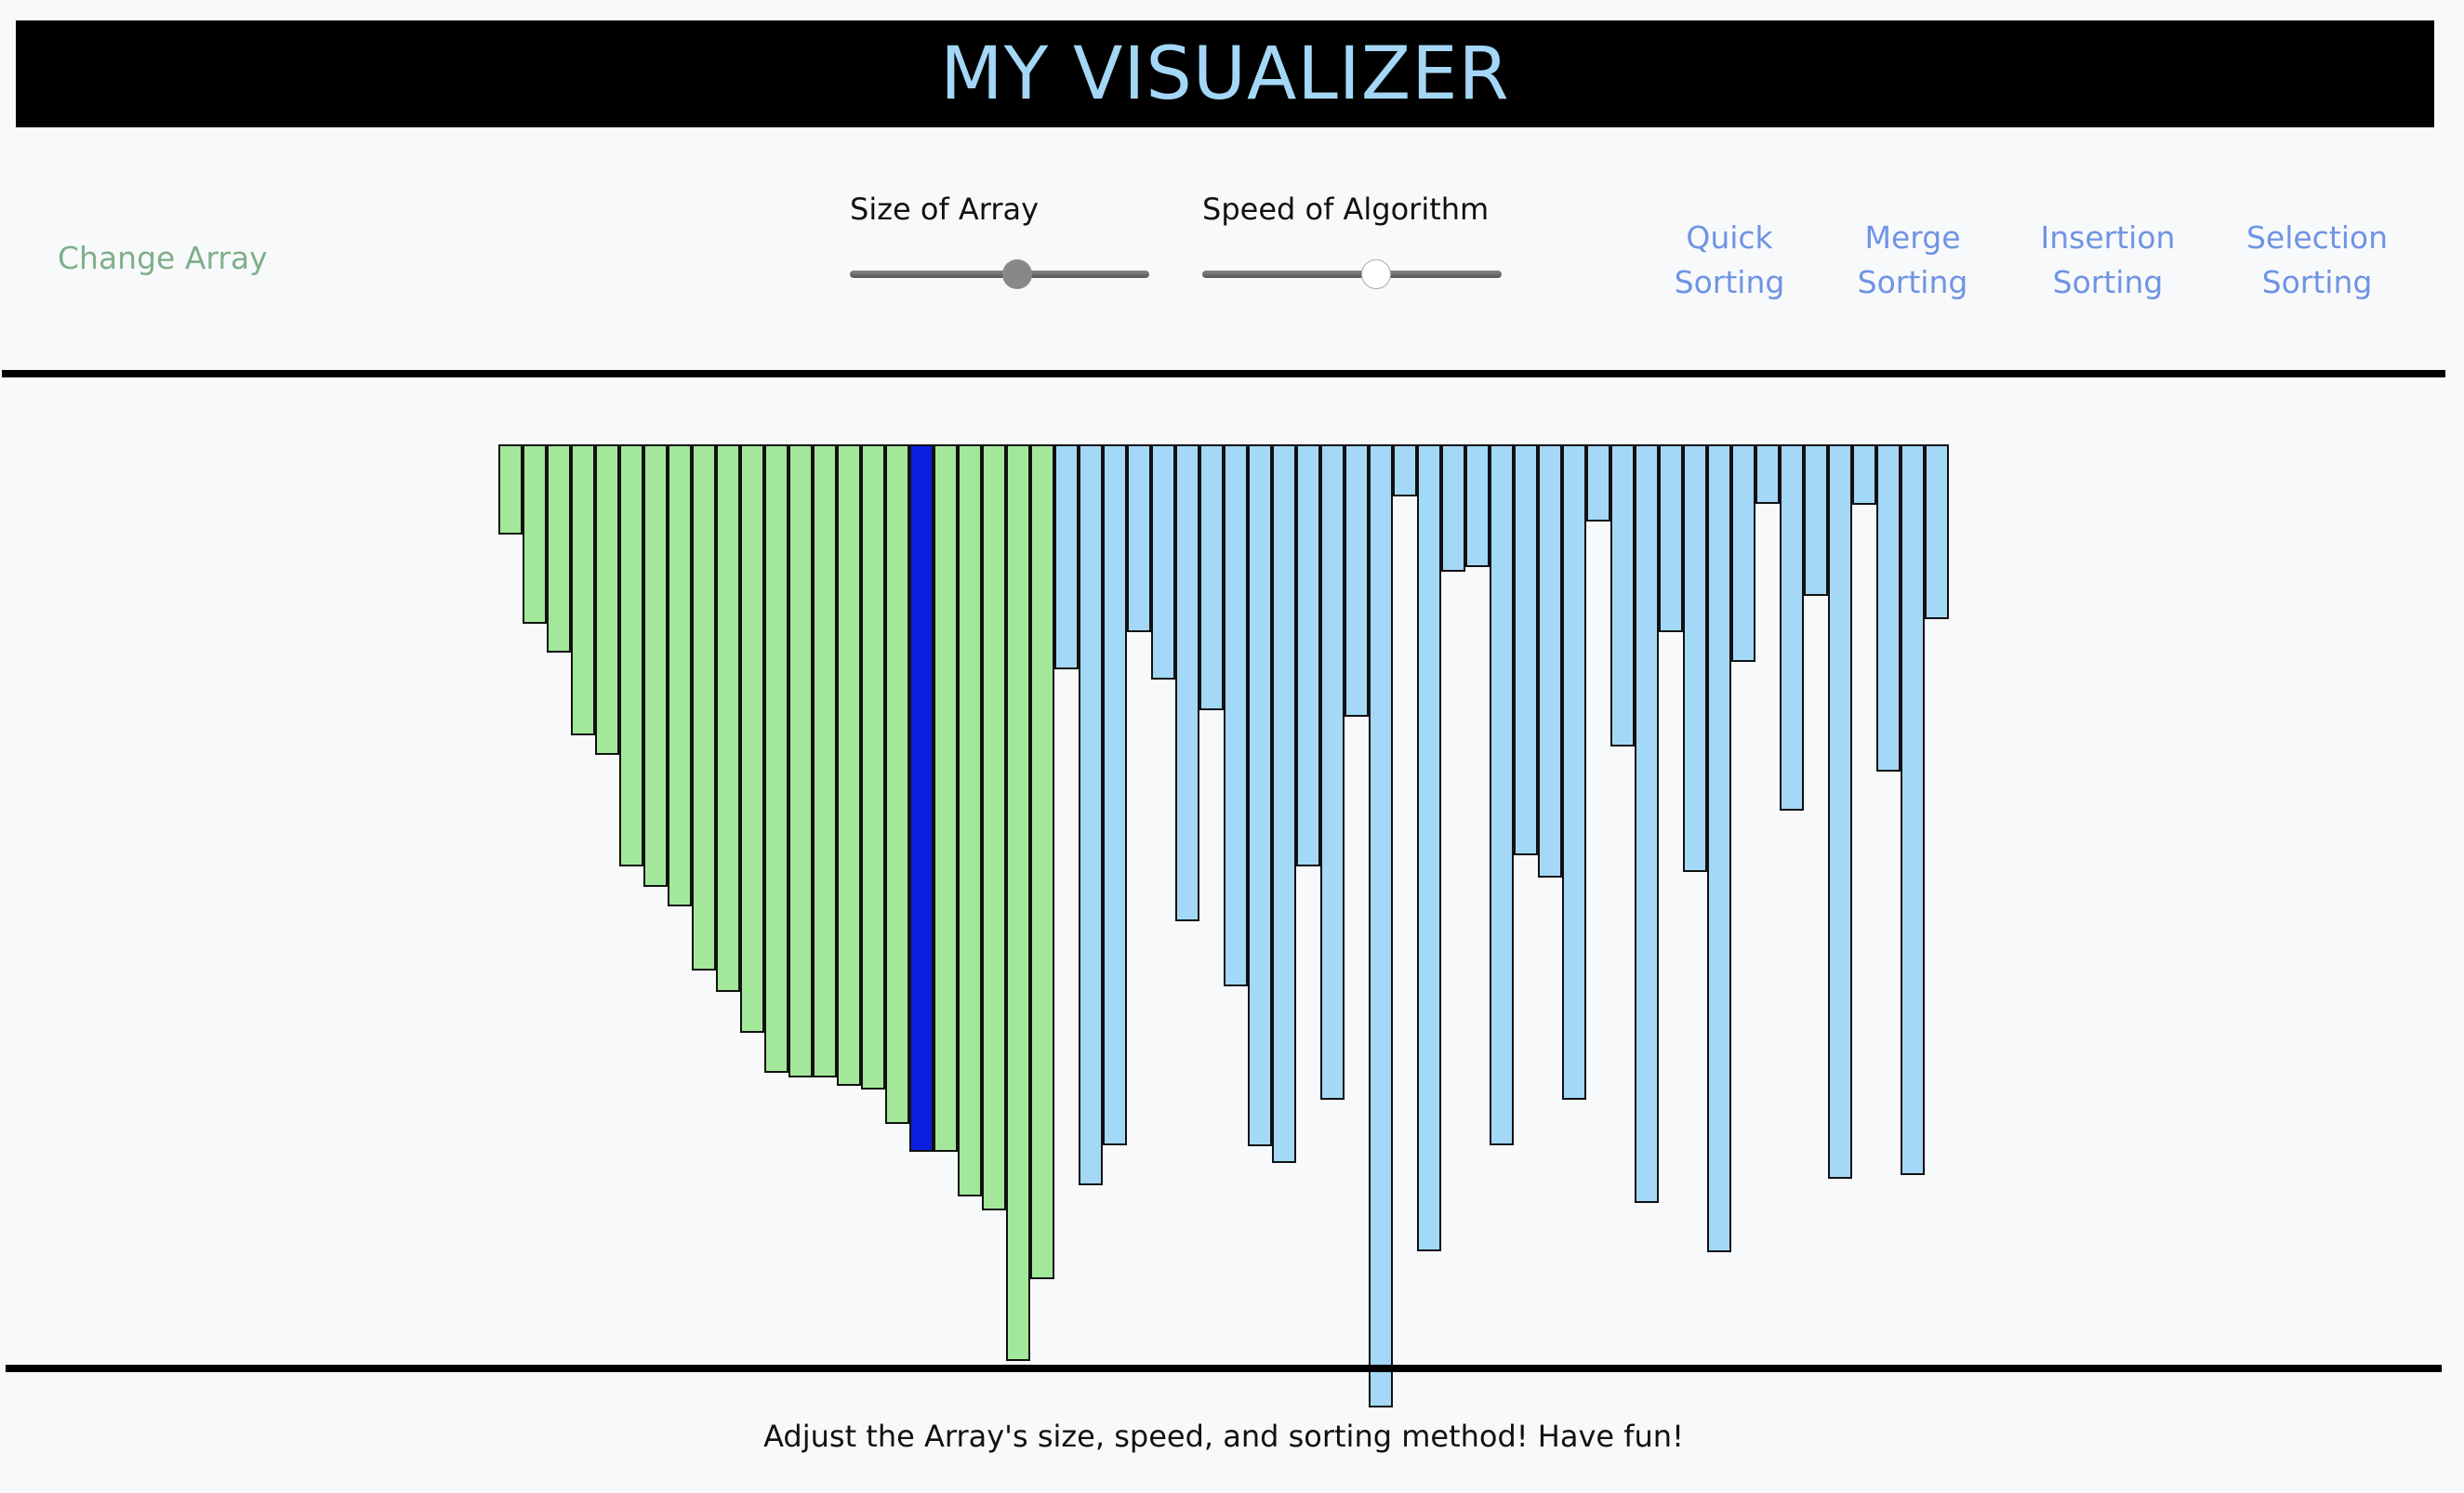 The image size is (2464, 1493). I want to click on page-title: MY VISUALIZER, so click(1225, 74).